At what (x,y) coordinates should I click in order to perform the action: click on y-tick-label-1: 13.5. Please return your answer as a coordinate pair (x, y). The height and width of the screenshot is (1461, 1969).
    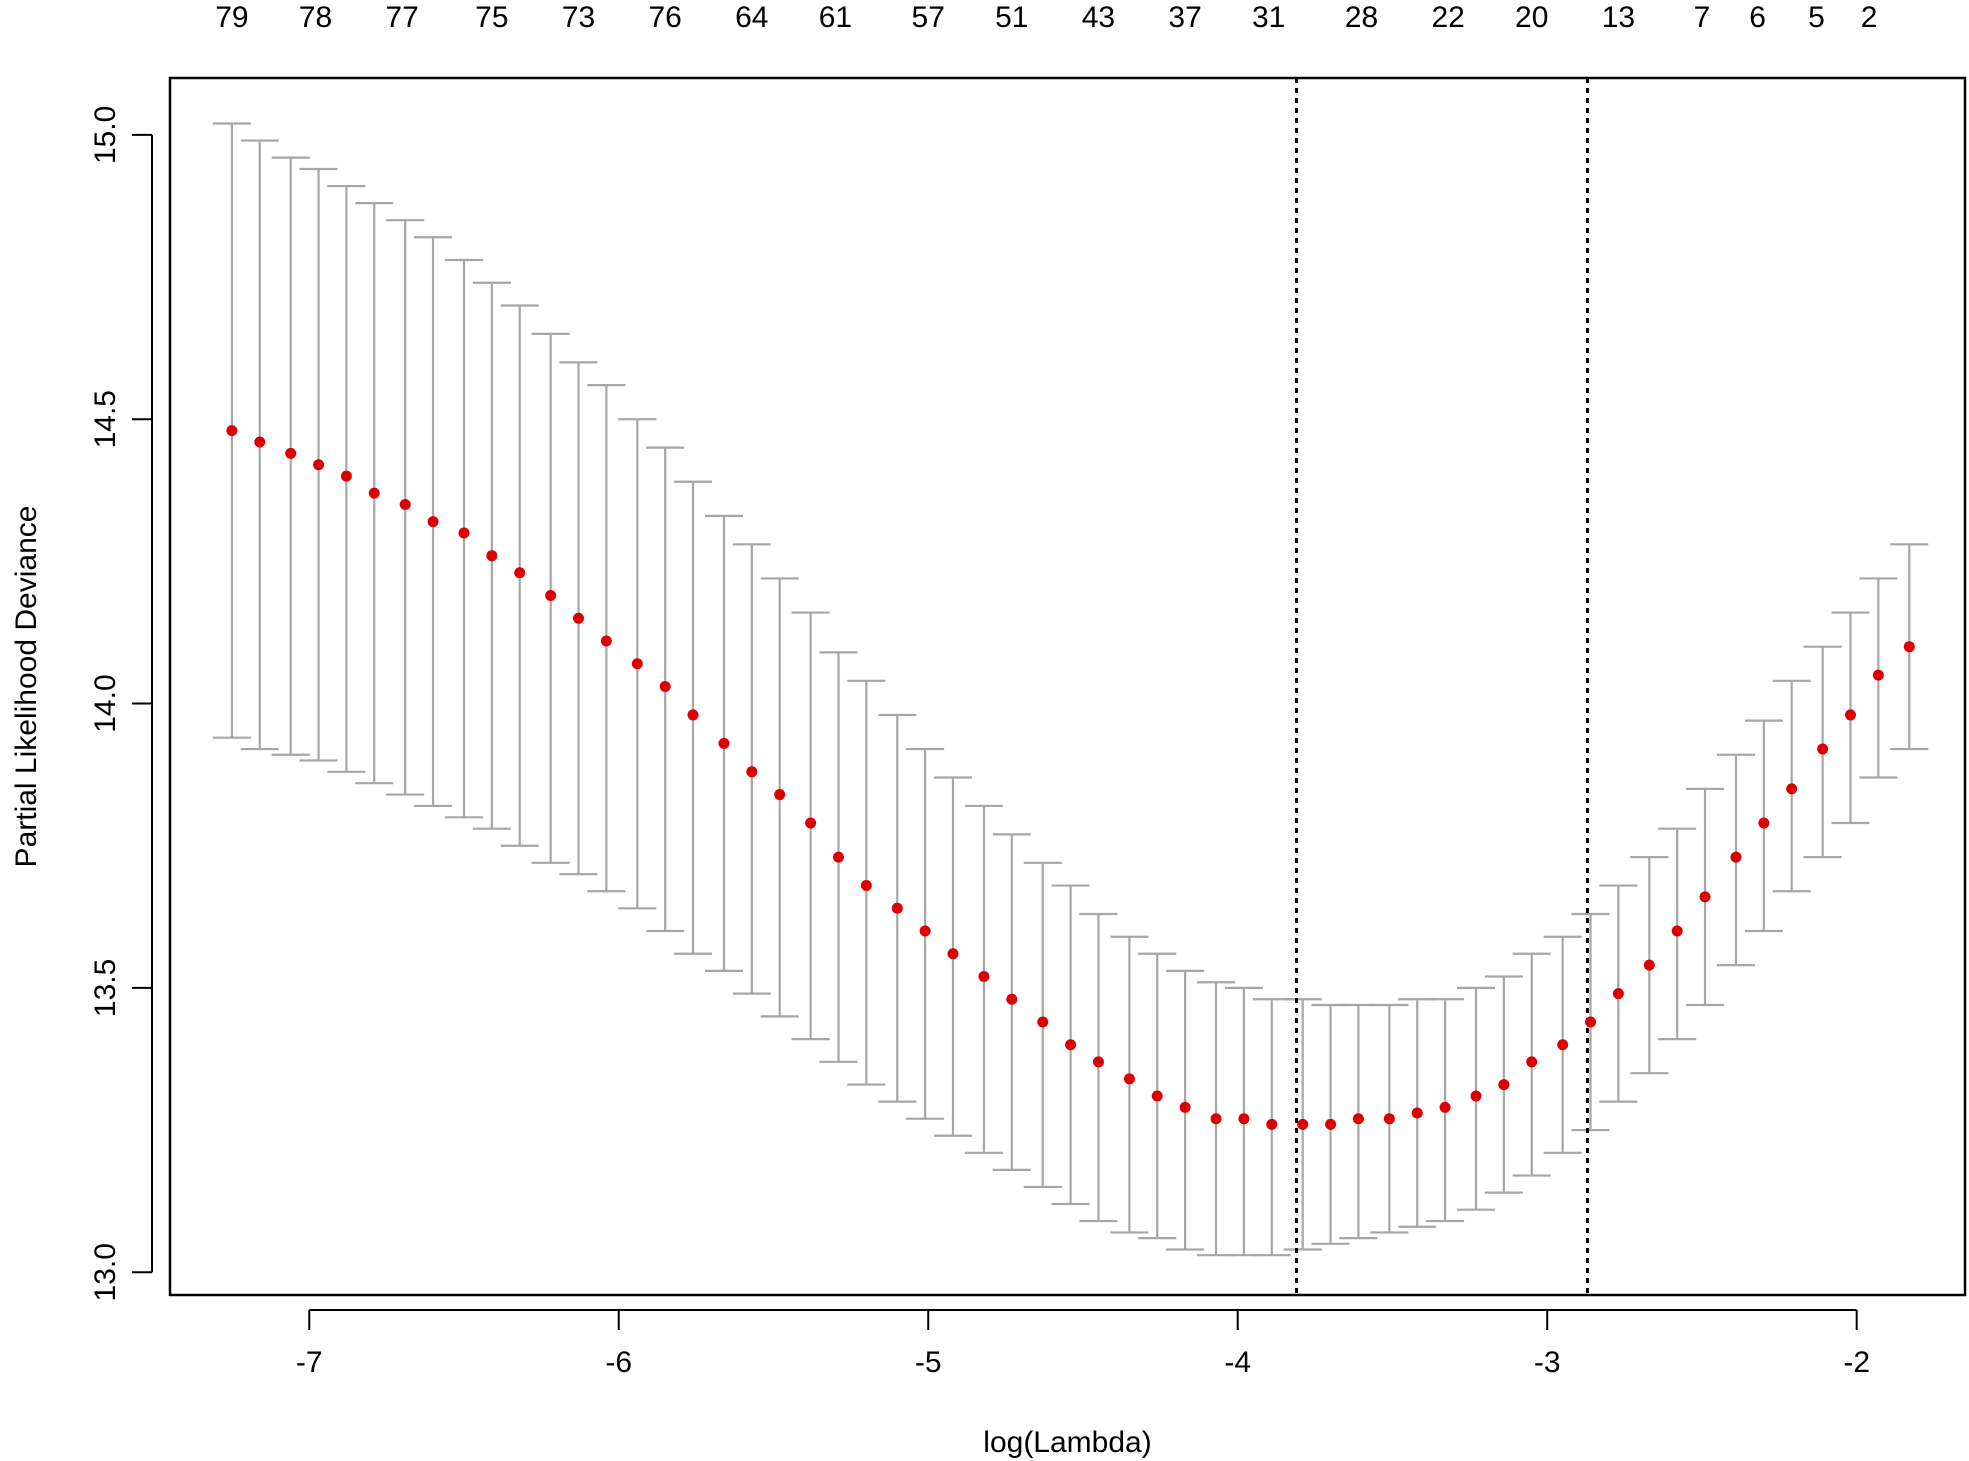
    Looking at the image, I should click on (105, 988).